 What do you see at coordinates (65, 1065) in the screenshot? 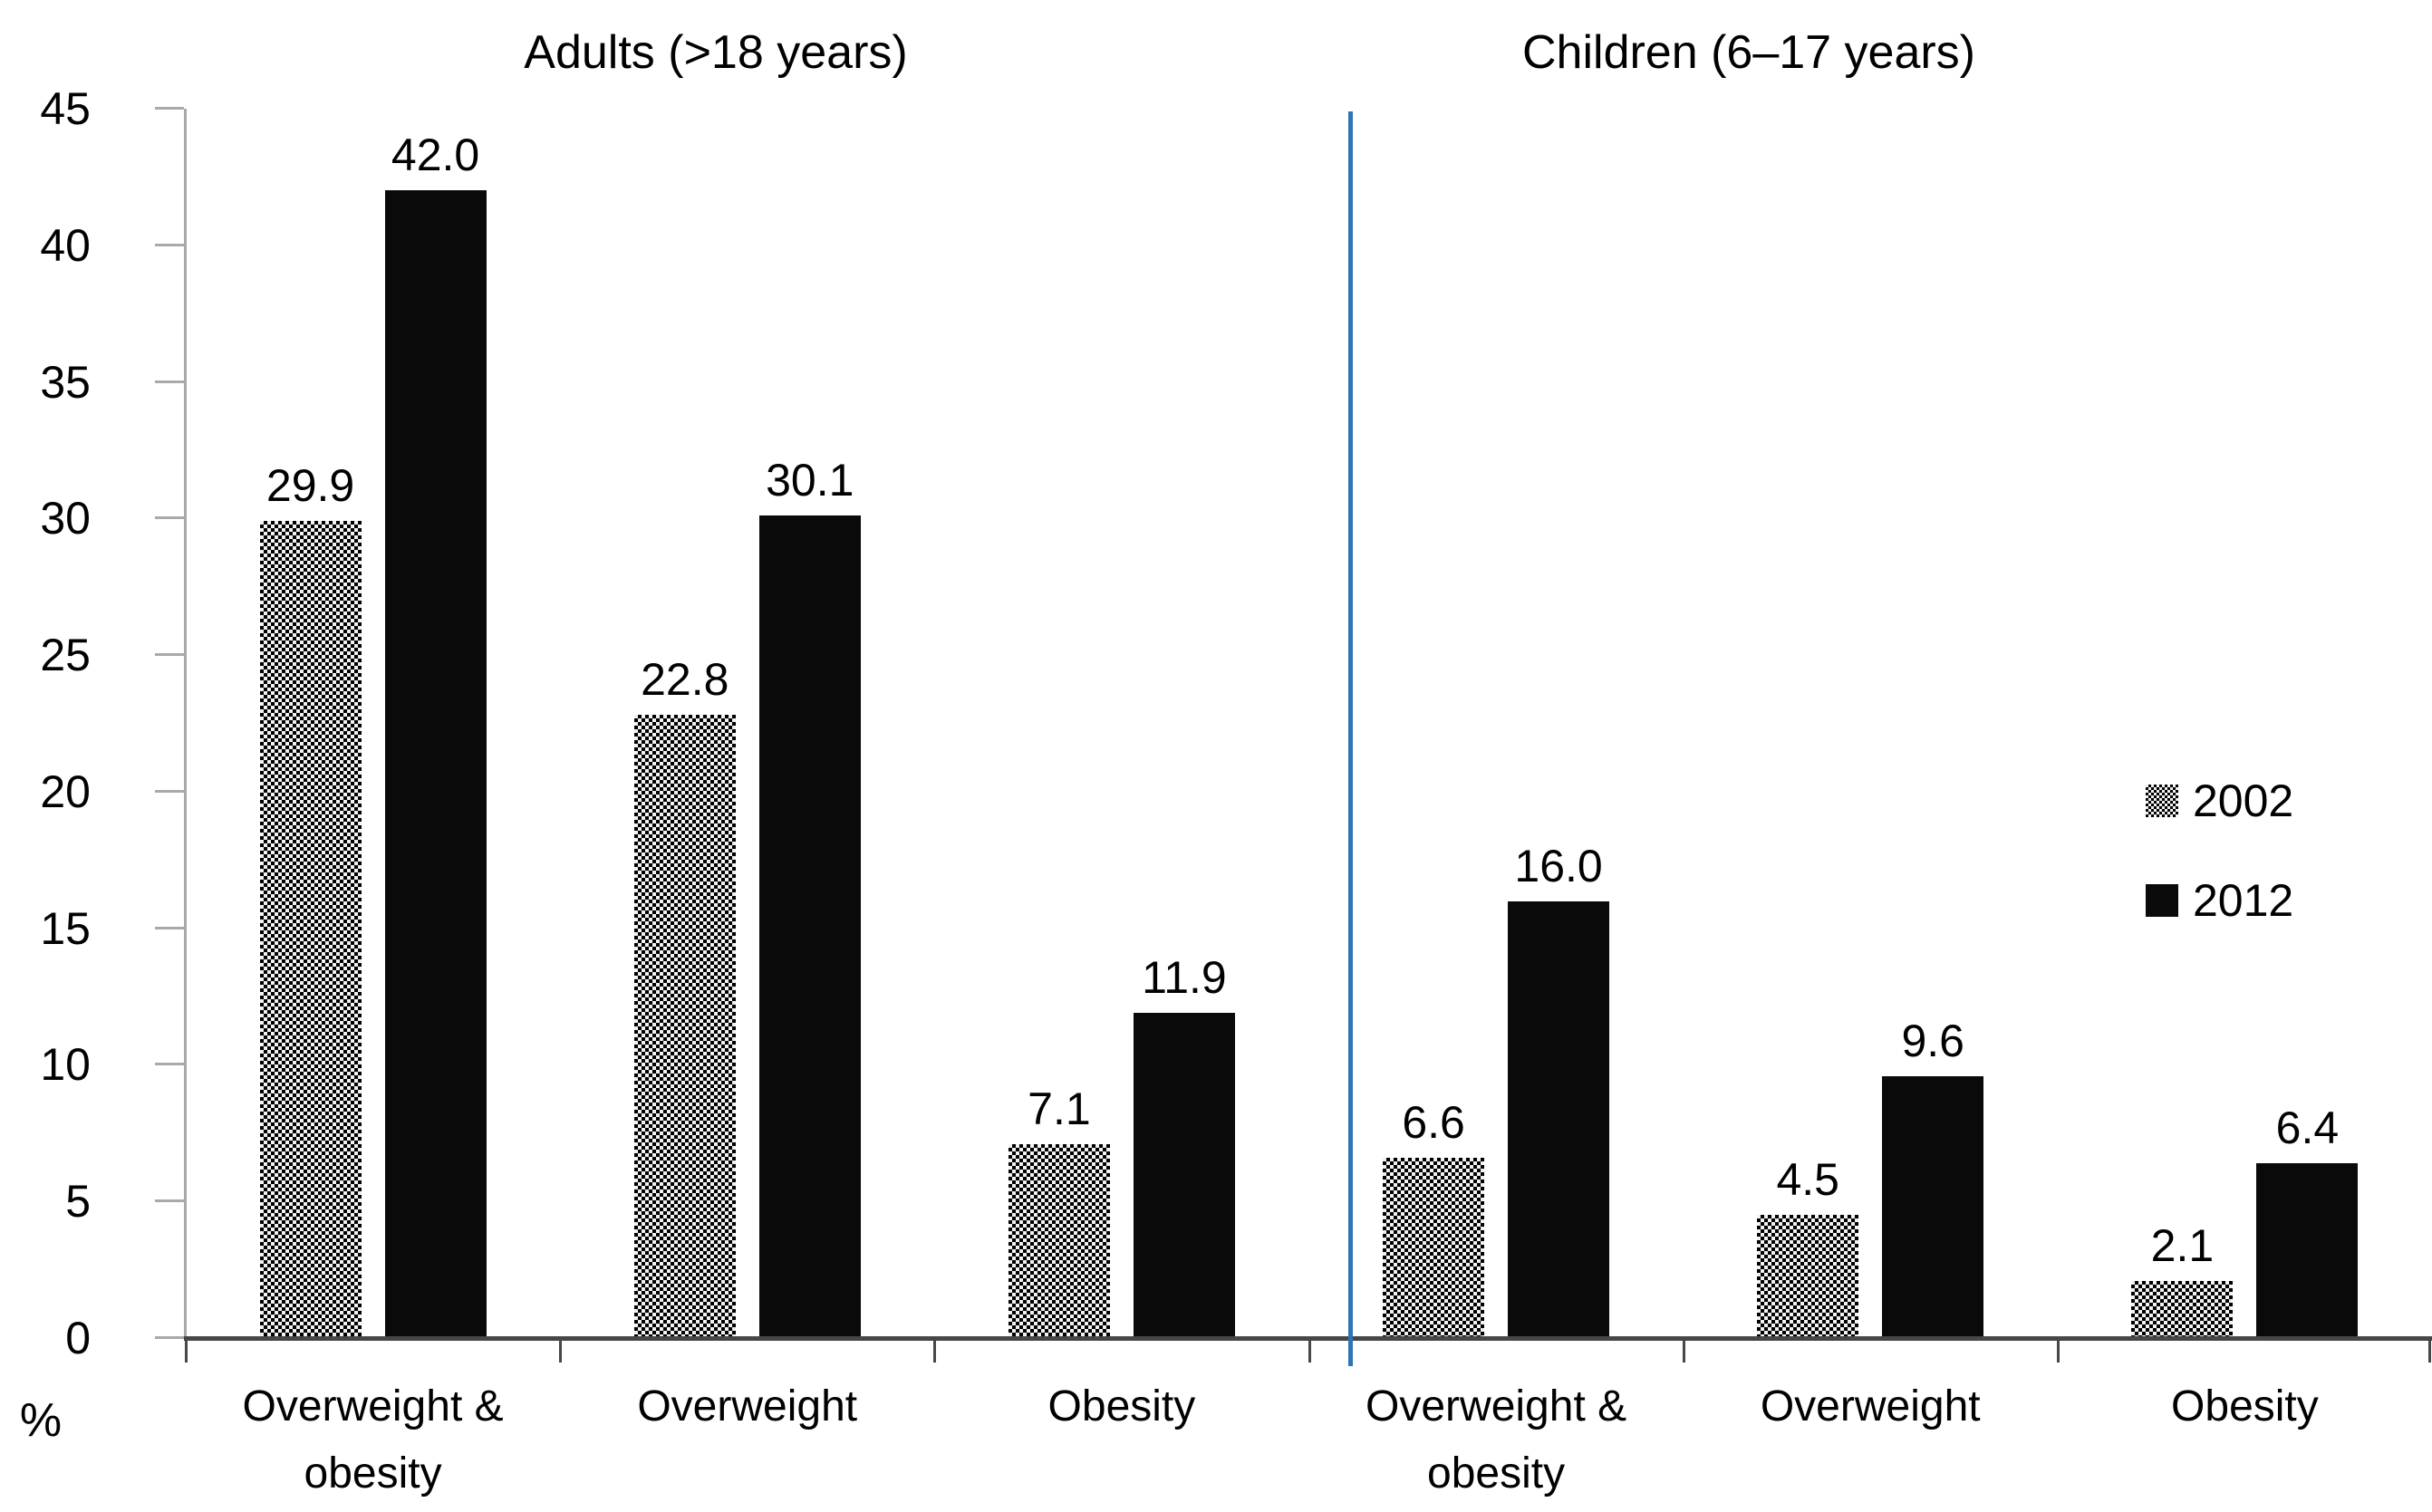
I see `y-tick-label: 10` at bounding box center [65, 1065].